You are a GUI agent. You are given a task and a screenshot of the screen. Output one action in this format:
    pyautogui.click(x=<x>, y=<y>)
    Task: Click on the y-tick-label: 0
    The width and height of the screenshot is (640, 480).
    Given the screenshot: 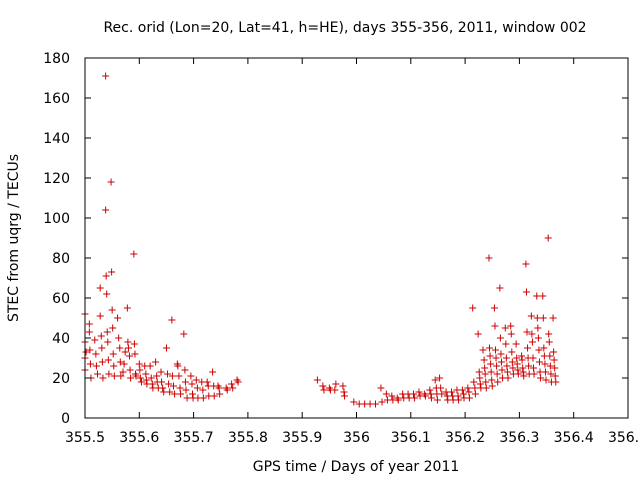 What is the action you would take?
    pyautogui.click(x=65, y=419)
    